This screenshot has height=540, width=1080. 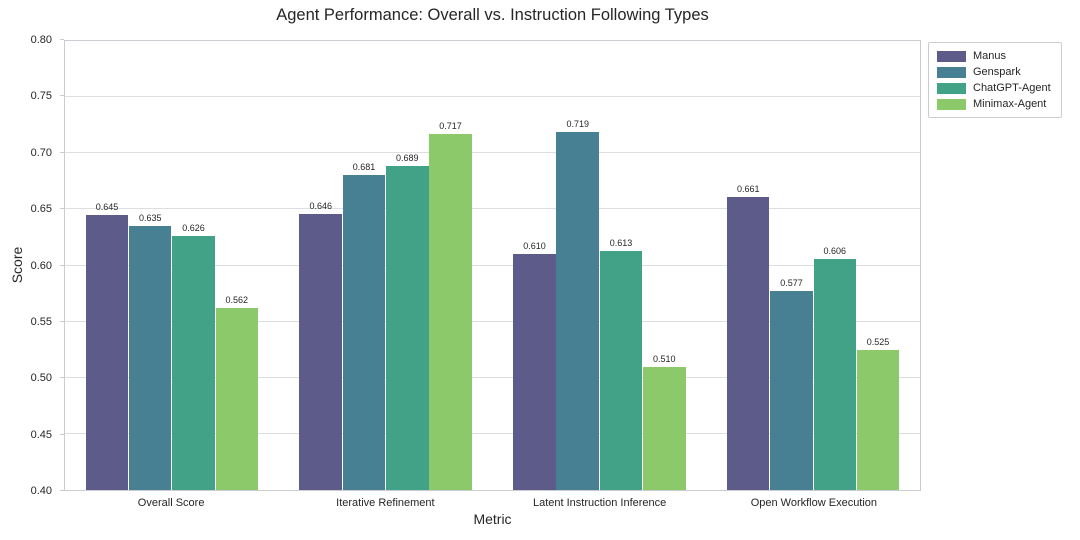 I want to click on bar-value-label: 0.577, so click(x=791, y=283).